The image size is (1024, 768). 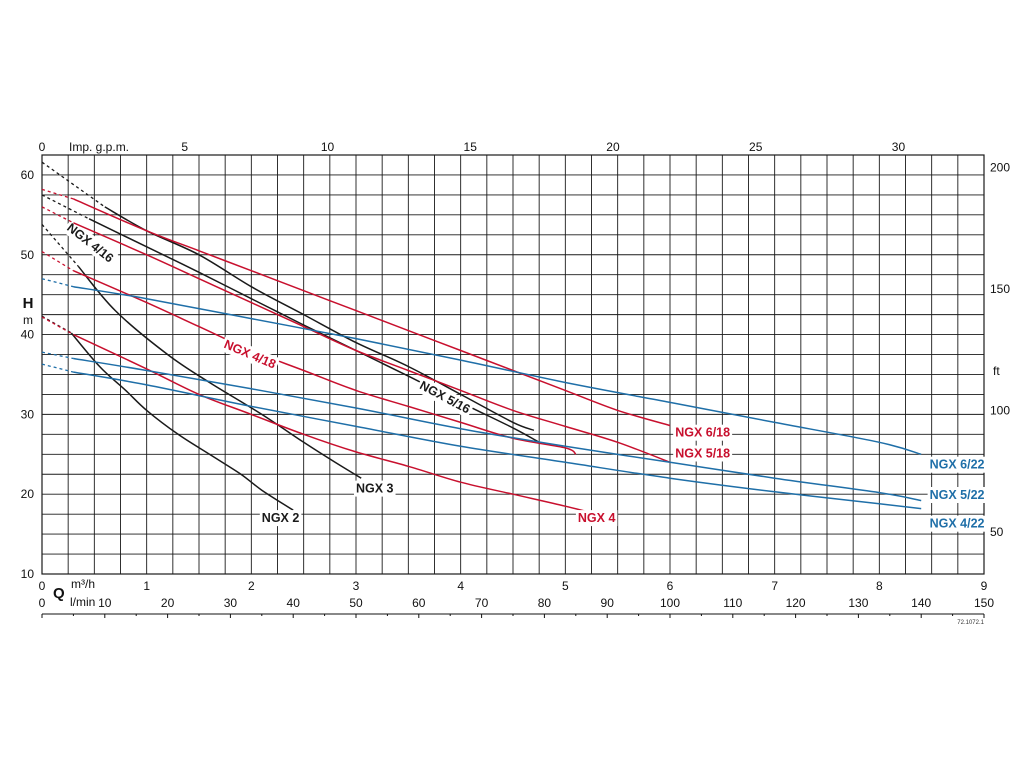 What do you see at coordinates (613, 147) in the screenshot?
I see `imp-gpm-tick-label: 20` at bounding box center [613, 147].